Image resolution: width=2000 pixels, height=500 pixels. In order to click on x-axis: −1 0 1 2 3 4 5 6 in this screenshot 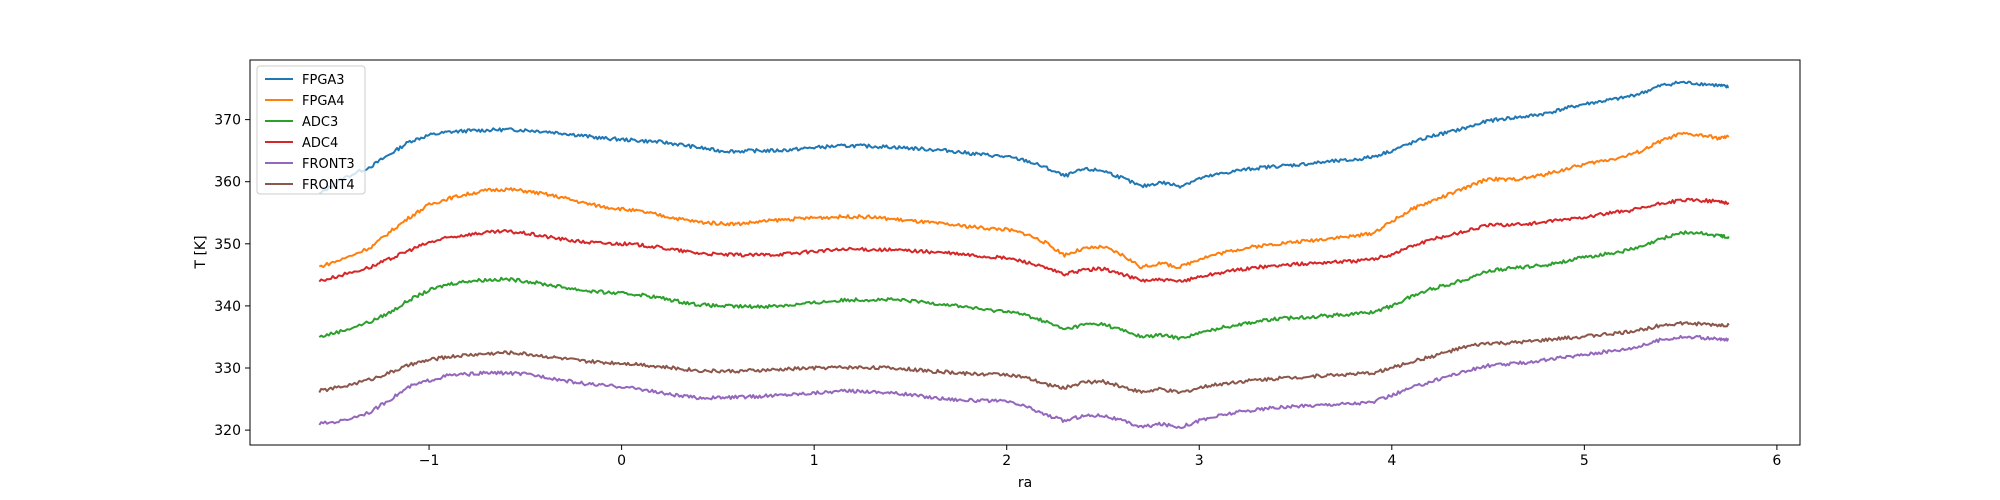, I will do `click(1100, 457)`.